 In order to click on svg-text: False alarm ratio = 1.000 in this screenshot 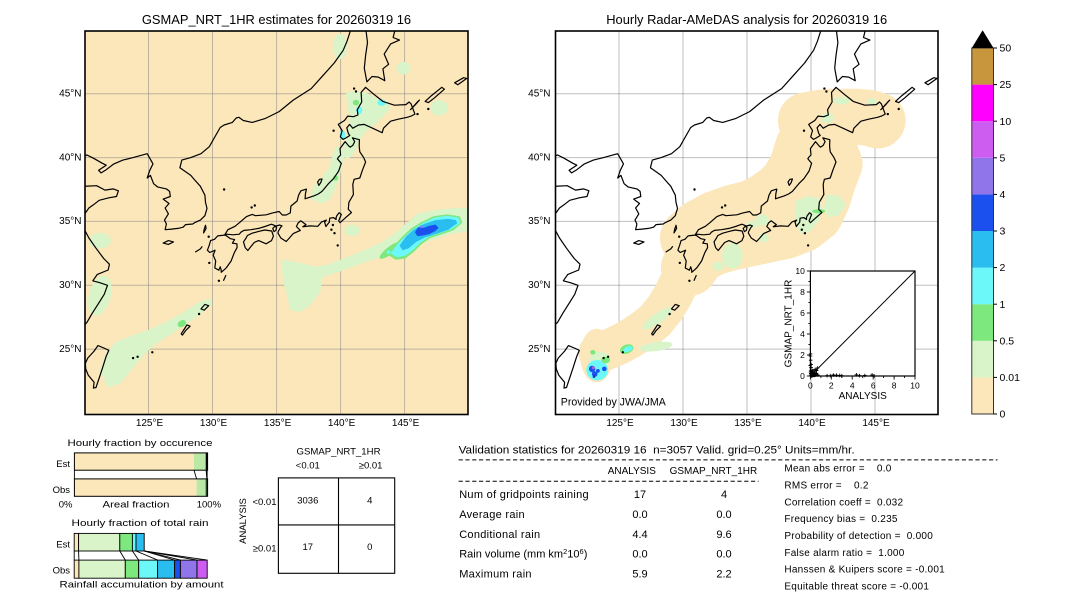, I will do `click(844, 553)`.